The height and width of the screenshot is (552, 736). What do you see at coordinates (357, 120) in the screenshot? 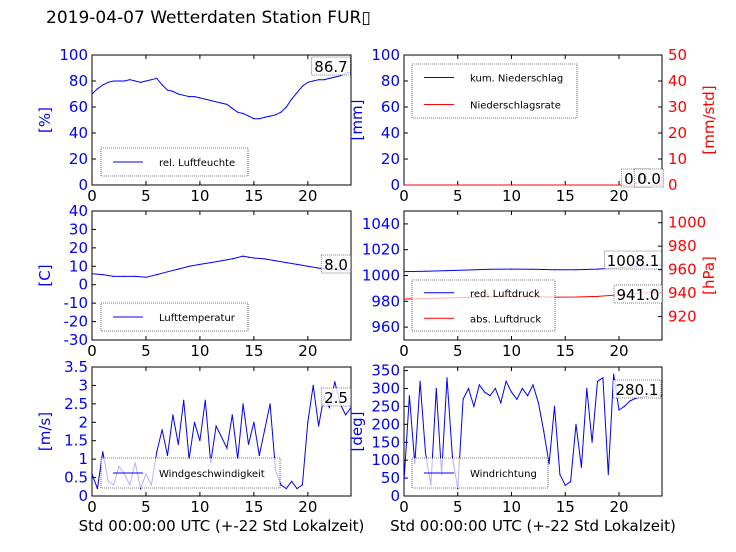
I see `y-axis-label: [mm]` at bounding box center [357, 120].